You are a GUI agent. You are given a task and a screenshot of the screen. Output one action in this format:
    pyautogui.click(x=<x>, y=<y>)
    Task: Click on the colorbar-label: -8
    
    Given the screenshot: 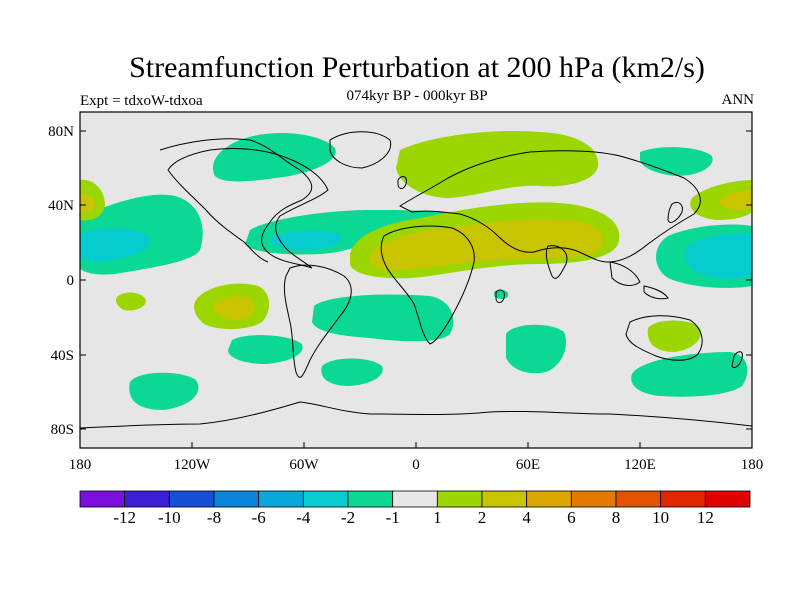 What is the action you would take?
    pyautogui.click(x=214, y=517)
    